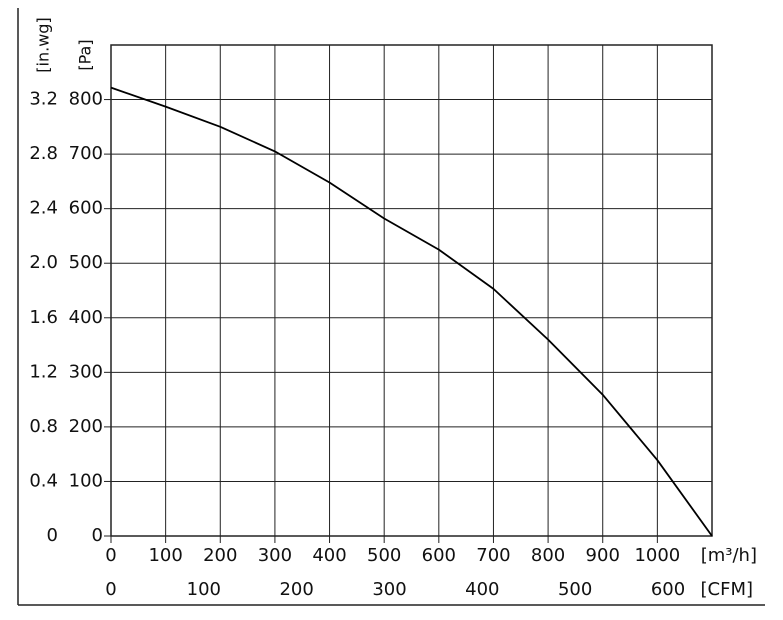  What do you see at coordinates (110, 589) in the screenshot?
I see `x2-tick-label: 0` at bounding box center [110, 589].